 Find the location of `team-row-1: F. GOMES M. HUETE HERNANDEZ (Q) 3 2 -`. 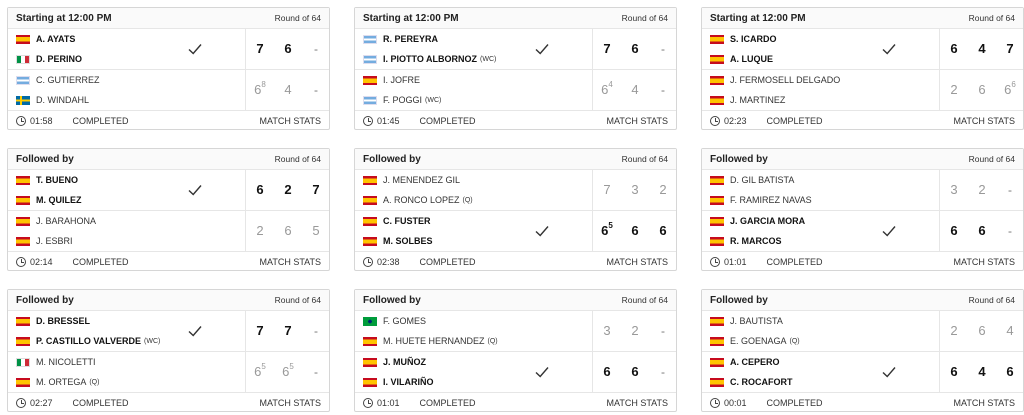

team-row-1: F. GOMES M. HUETE HERNANDEZ (Q) 3 2 - is located at coordinates (515, 331).